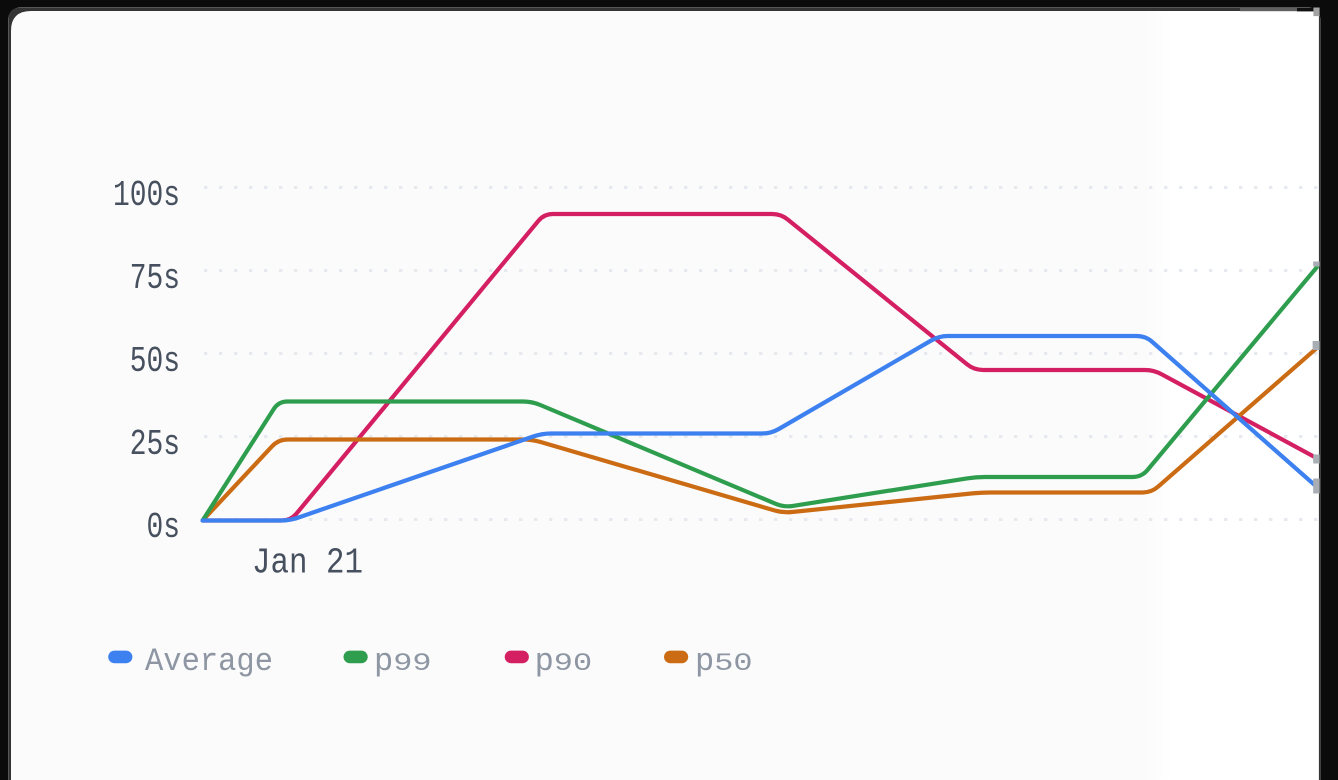 Image resolution: width=1338 pixels, height=780 pixels. What do you see at coordinates (403, 661) in the screenshot?
I see `svg-text: p99` at bounding box center [403, 661].